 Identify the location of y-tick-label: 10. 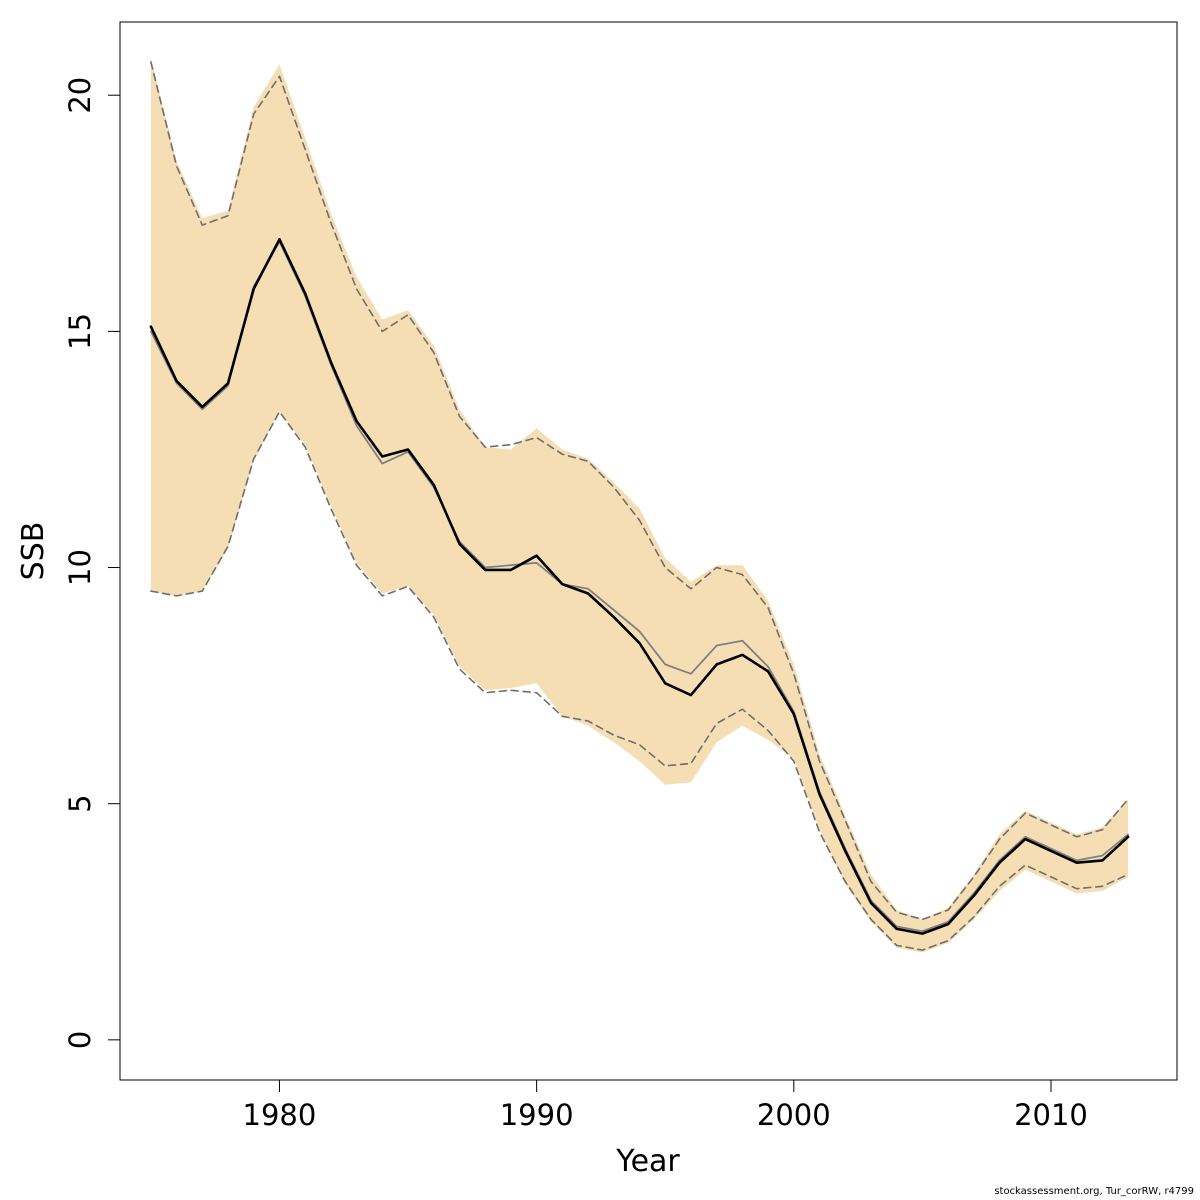
(80, 567).